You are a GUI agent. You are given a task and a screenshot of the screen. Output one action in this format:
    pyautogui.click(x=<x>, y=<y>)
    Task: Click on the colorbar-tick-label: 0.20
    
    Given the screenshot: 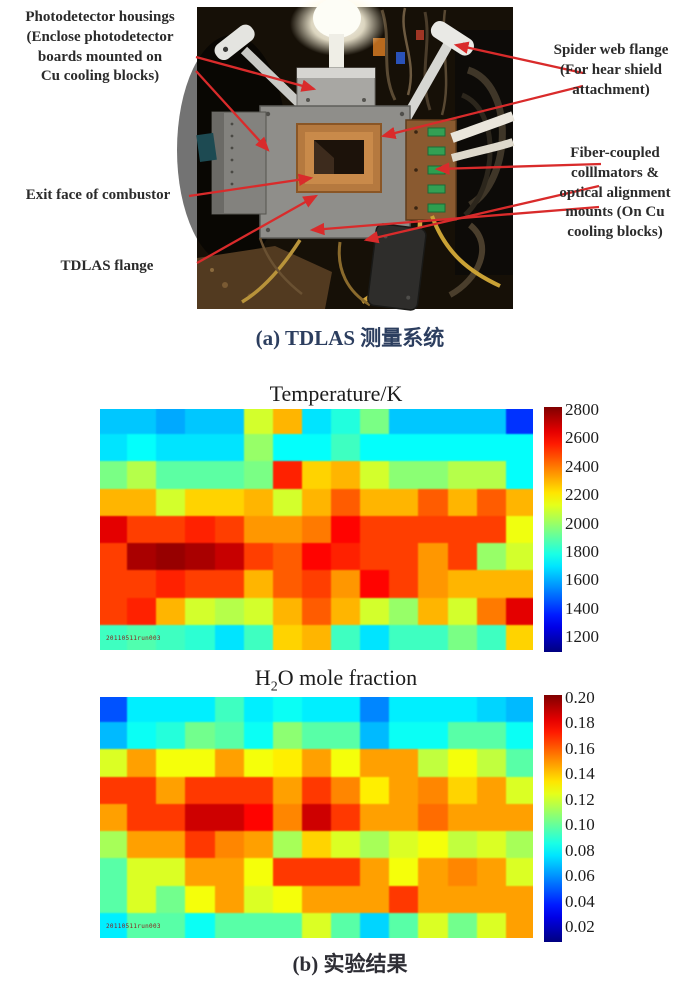 What is the action you would take?
    pyautogui.click(x=580, y=697)
    